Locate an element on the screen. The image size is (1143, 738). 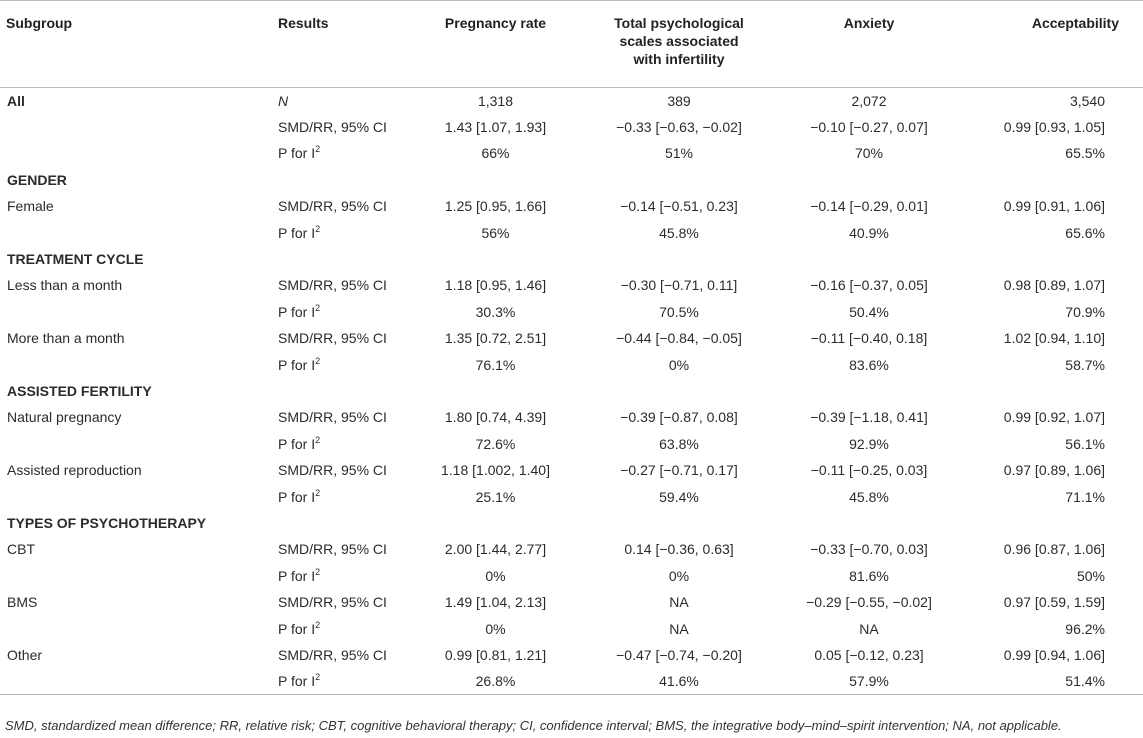
cell: 59.4% is located at coordinates (679, 496).